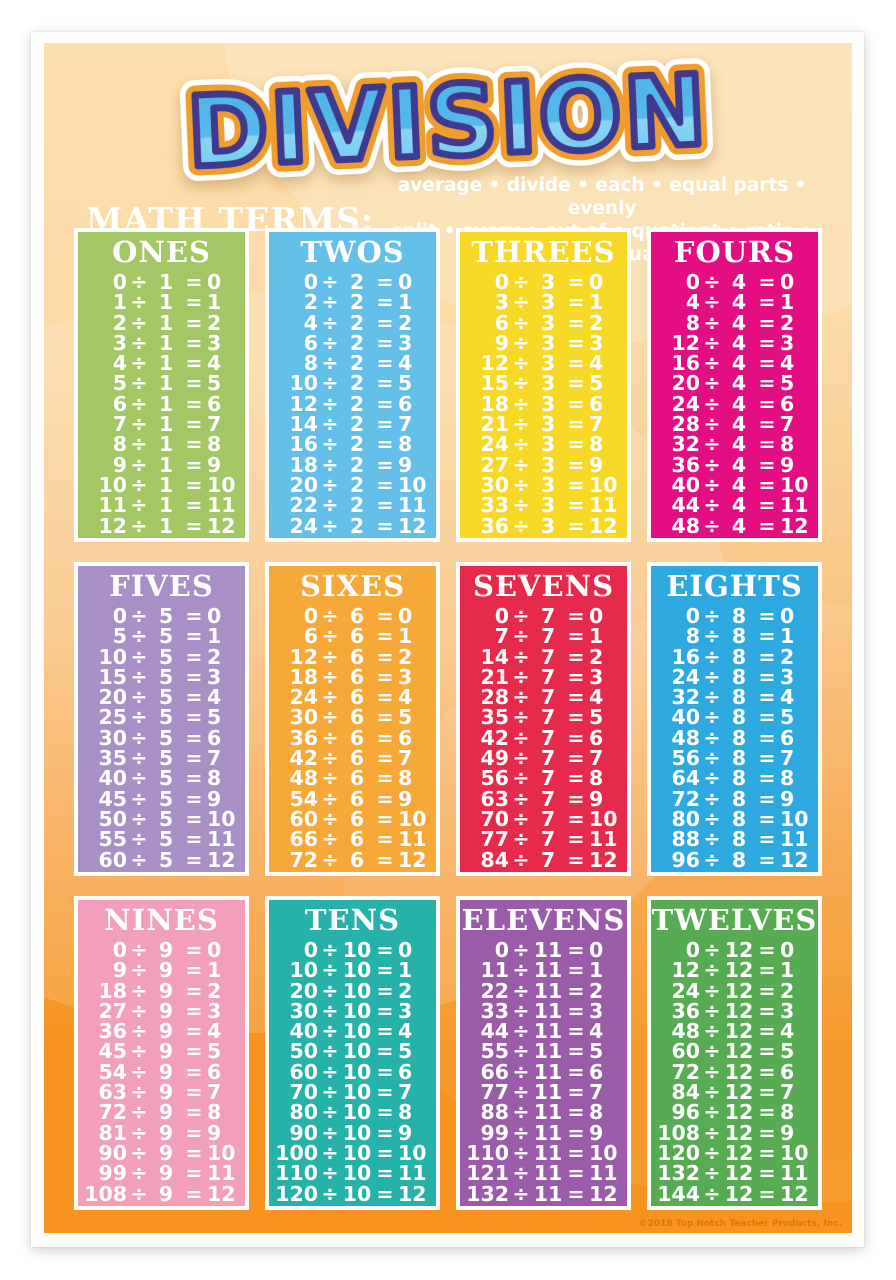 Image resolution: width=896 pixels, height=1280 pixels. What do you see at coordinates (351, 464) in the screenshot?
I see `equation-row: 18 ÷ 2 = 9` at bounding box center [351, 464].